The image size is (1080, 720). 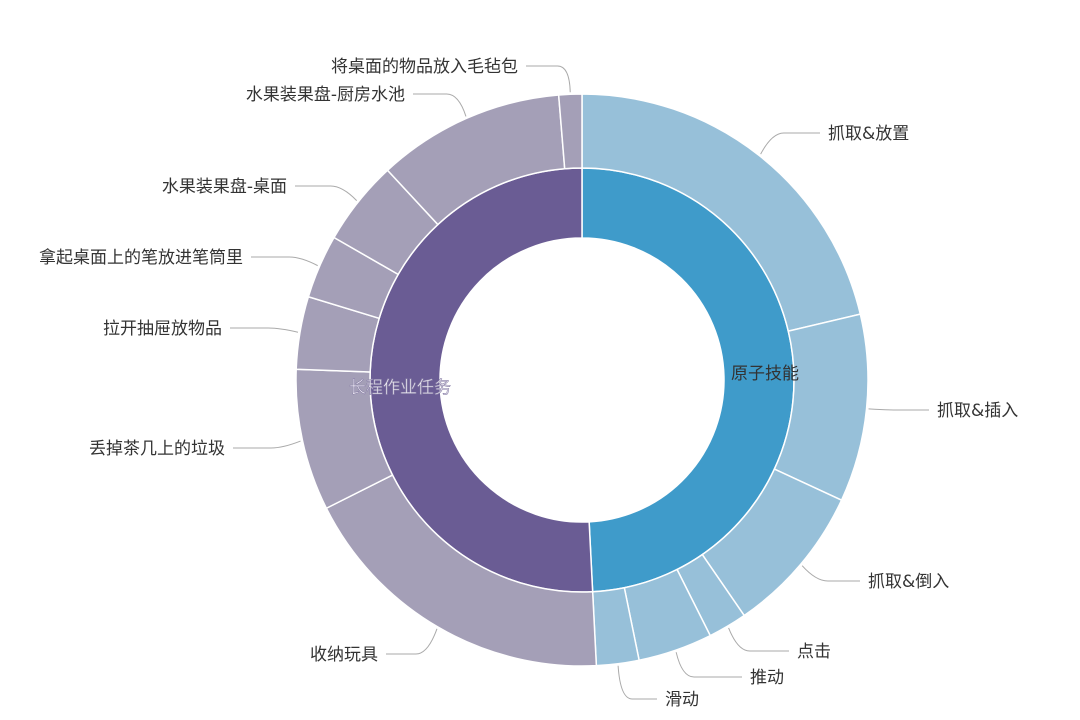 I want to click on outer-label: 水果装果盘-厨房水池, so click(x=325, y=95).